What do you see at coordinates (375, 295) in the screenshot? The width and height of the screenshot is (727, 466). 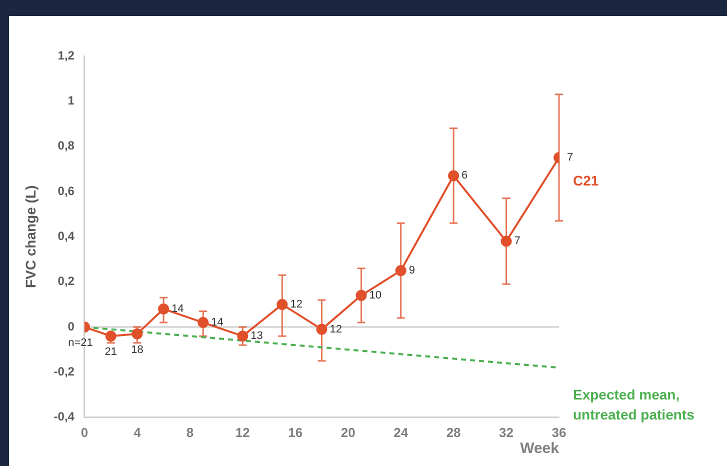 I see `annotation: 10` at bounding box center [375, 295].